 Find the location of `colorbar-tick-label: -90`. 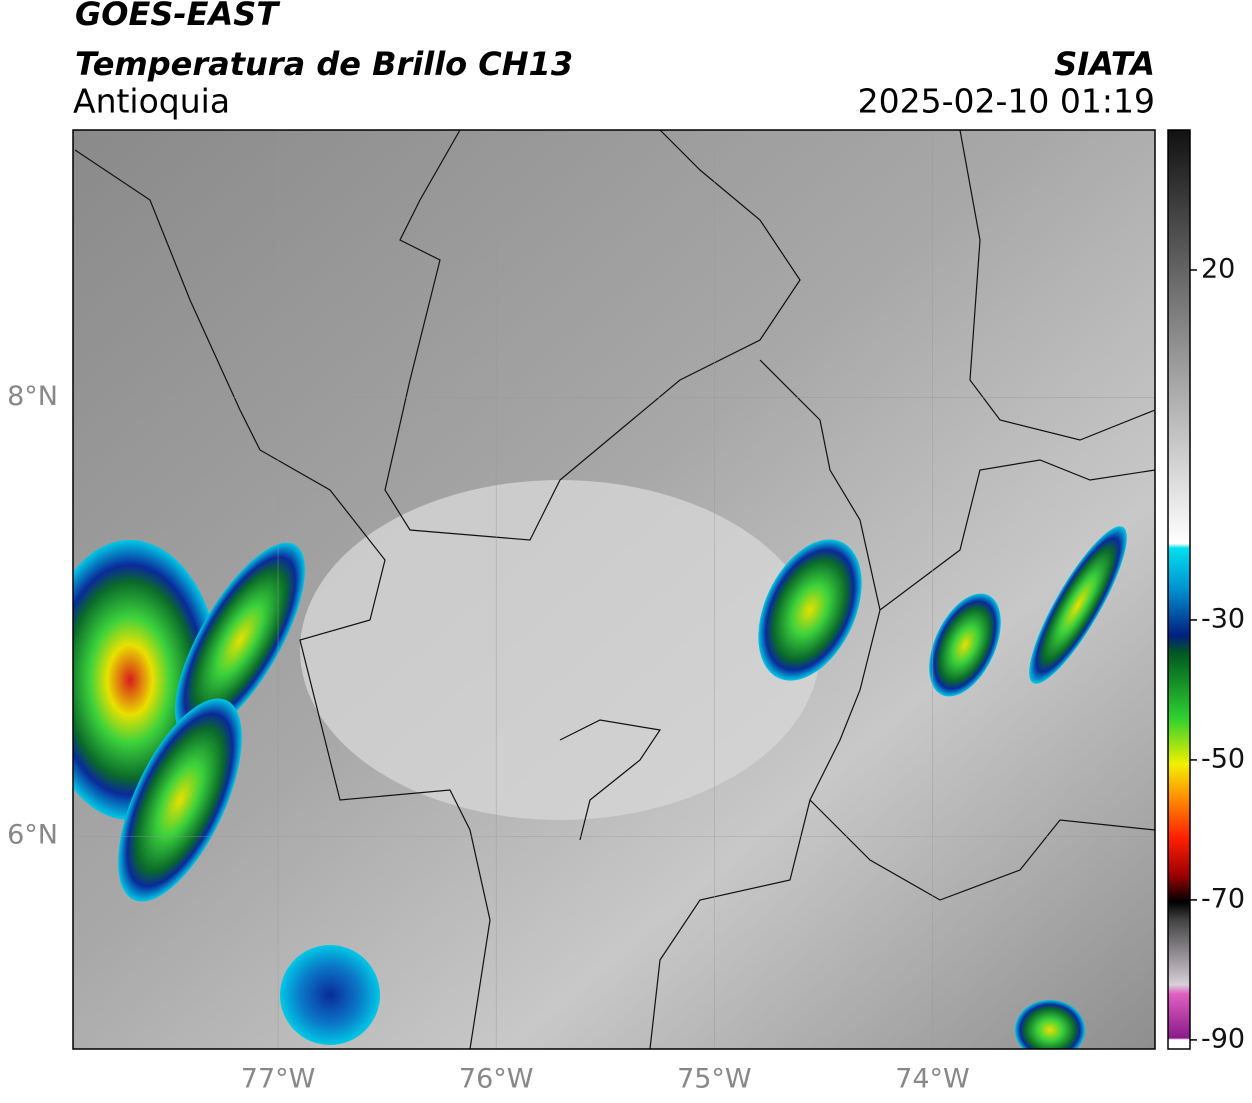

colorbar-tick-label: -90 is located at coordinates (1223, 1038).